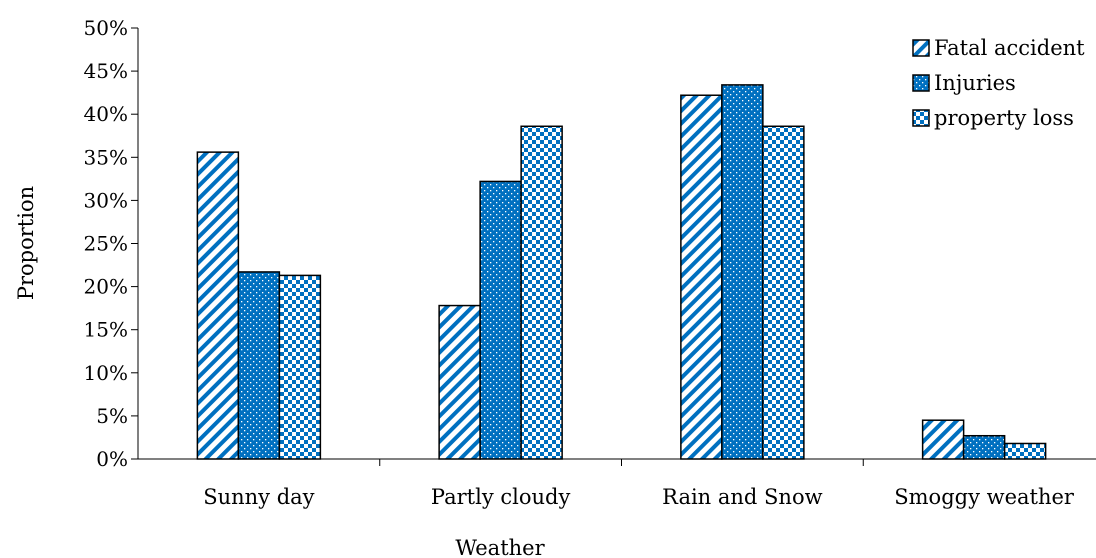 This screenshot has width=1096, height=558. What do you see at coordinates (106, 28) in the screenshot?
I see `y-tick-label: 50%` at bounding box center [106, 28].